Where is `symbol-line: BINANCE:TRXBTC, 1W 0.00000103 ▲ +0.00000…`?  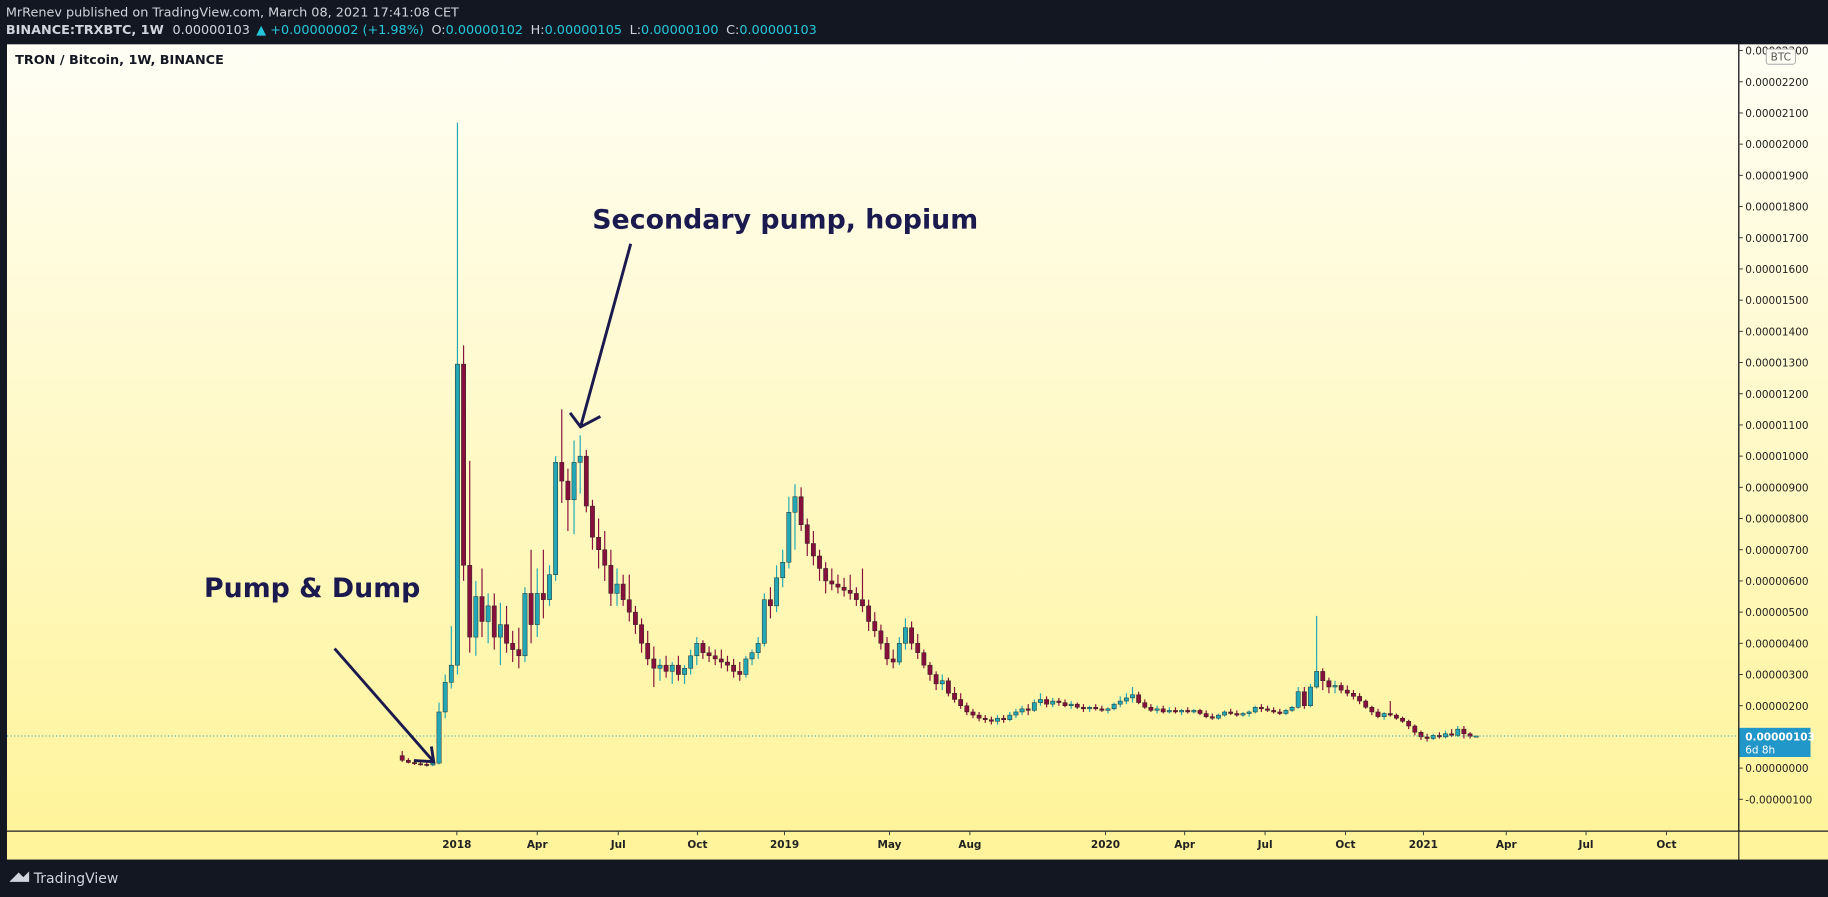 symbol-line: BINANCE:TRXBTC, 1W 0.00000103 ▲ +0.00000… is located at coordinates (411, 30).